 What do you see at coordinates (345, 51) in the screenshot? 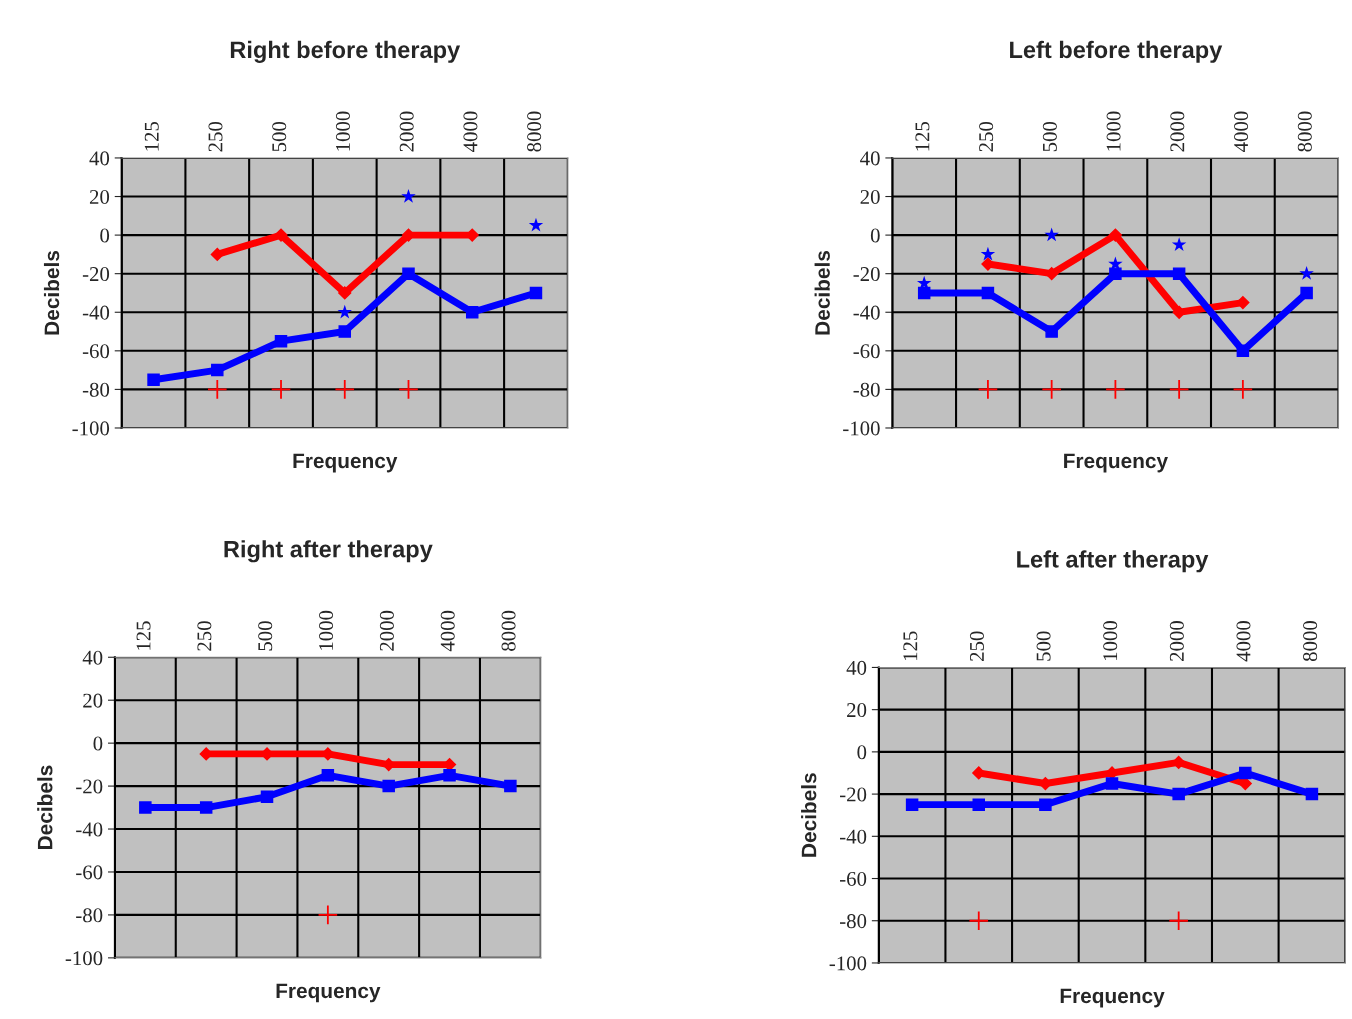
I see `chart-title: Right before therapy` at bounding box center [345, 51].